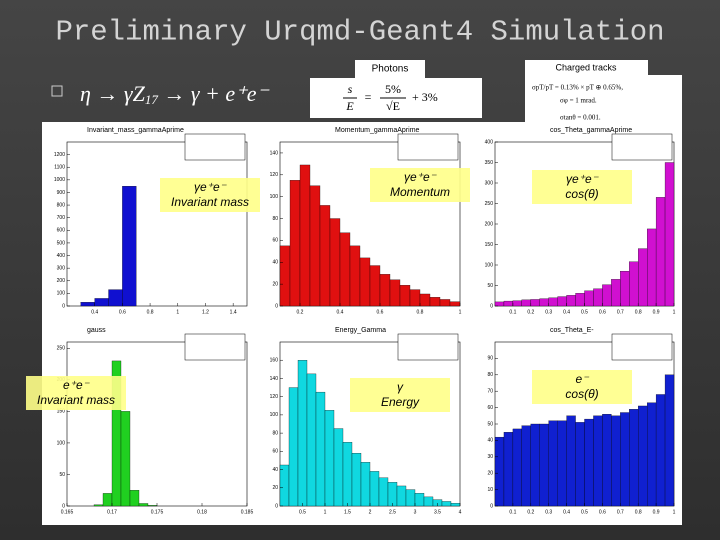 Image resolution: width=720 pixels, height=540 pixels. Describe the element at coordinates (393, 106) in the screenshot. I see `text: √E` at that location.